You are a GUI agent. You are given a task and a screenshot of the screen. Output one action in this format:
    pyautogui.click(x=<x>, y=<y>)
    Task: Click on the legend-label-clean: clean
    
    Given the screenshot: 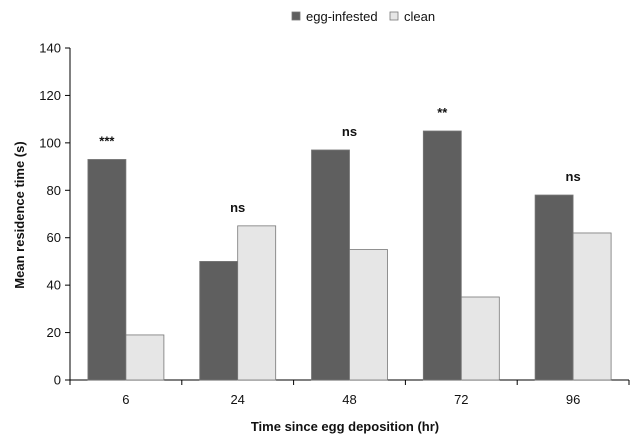 What is the action you would take?
    pyautogui.click(x=419, y=16)
    